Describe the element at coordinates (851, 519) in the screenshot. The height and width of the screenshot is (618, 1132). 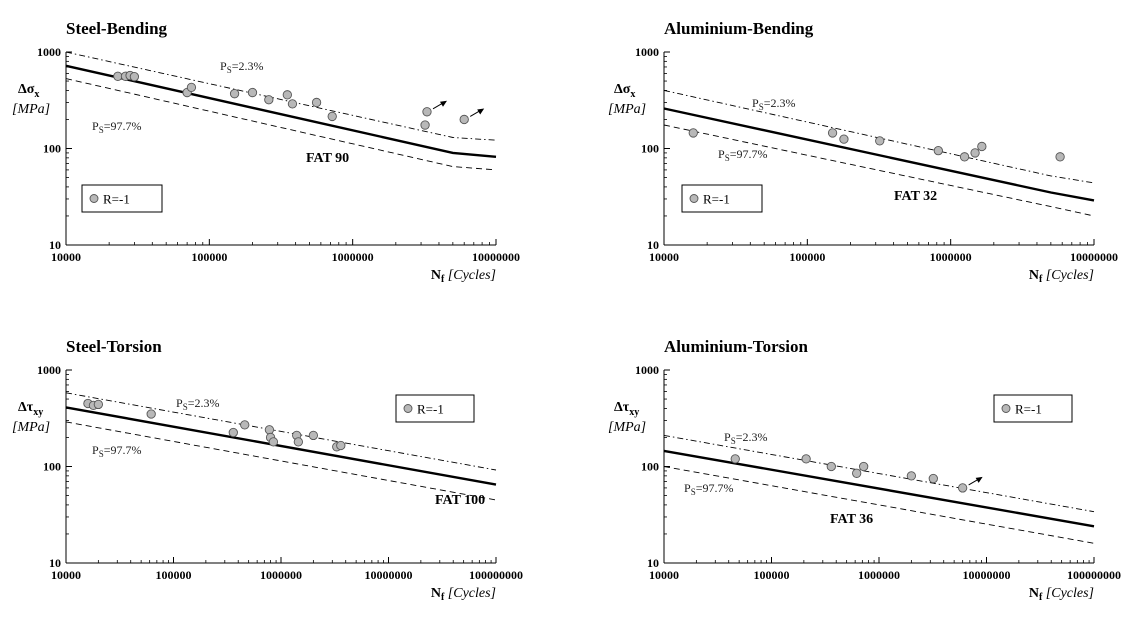
I see `fat-label: FAT 36` at that location.